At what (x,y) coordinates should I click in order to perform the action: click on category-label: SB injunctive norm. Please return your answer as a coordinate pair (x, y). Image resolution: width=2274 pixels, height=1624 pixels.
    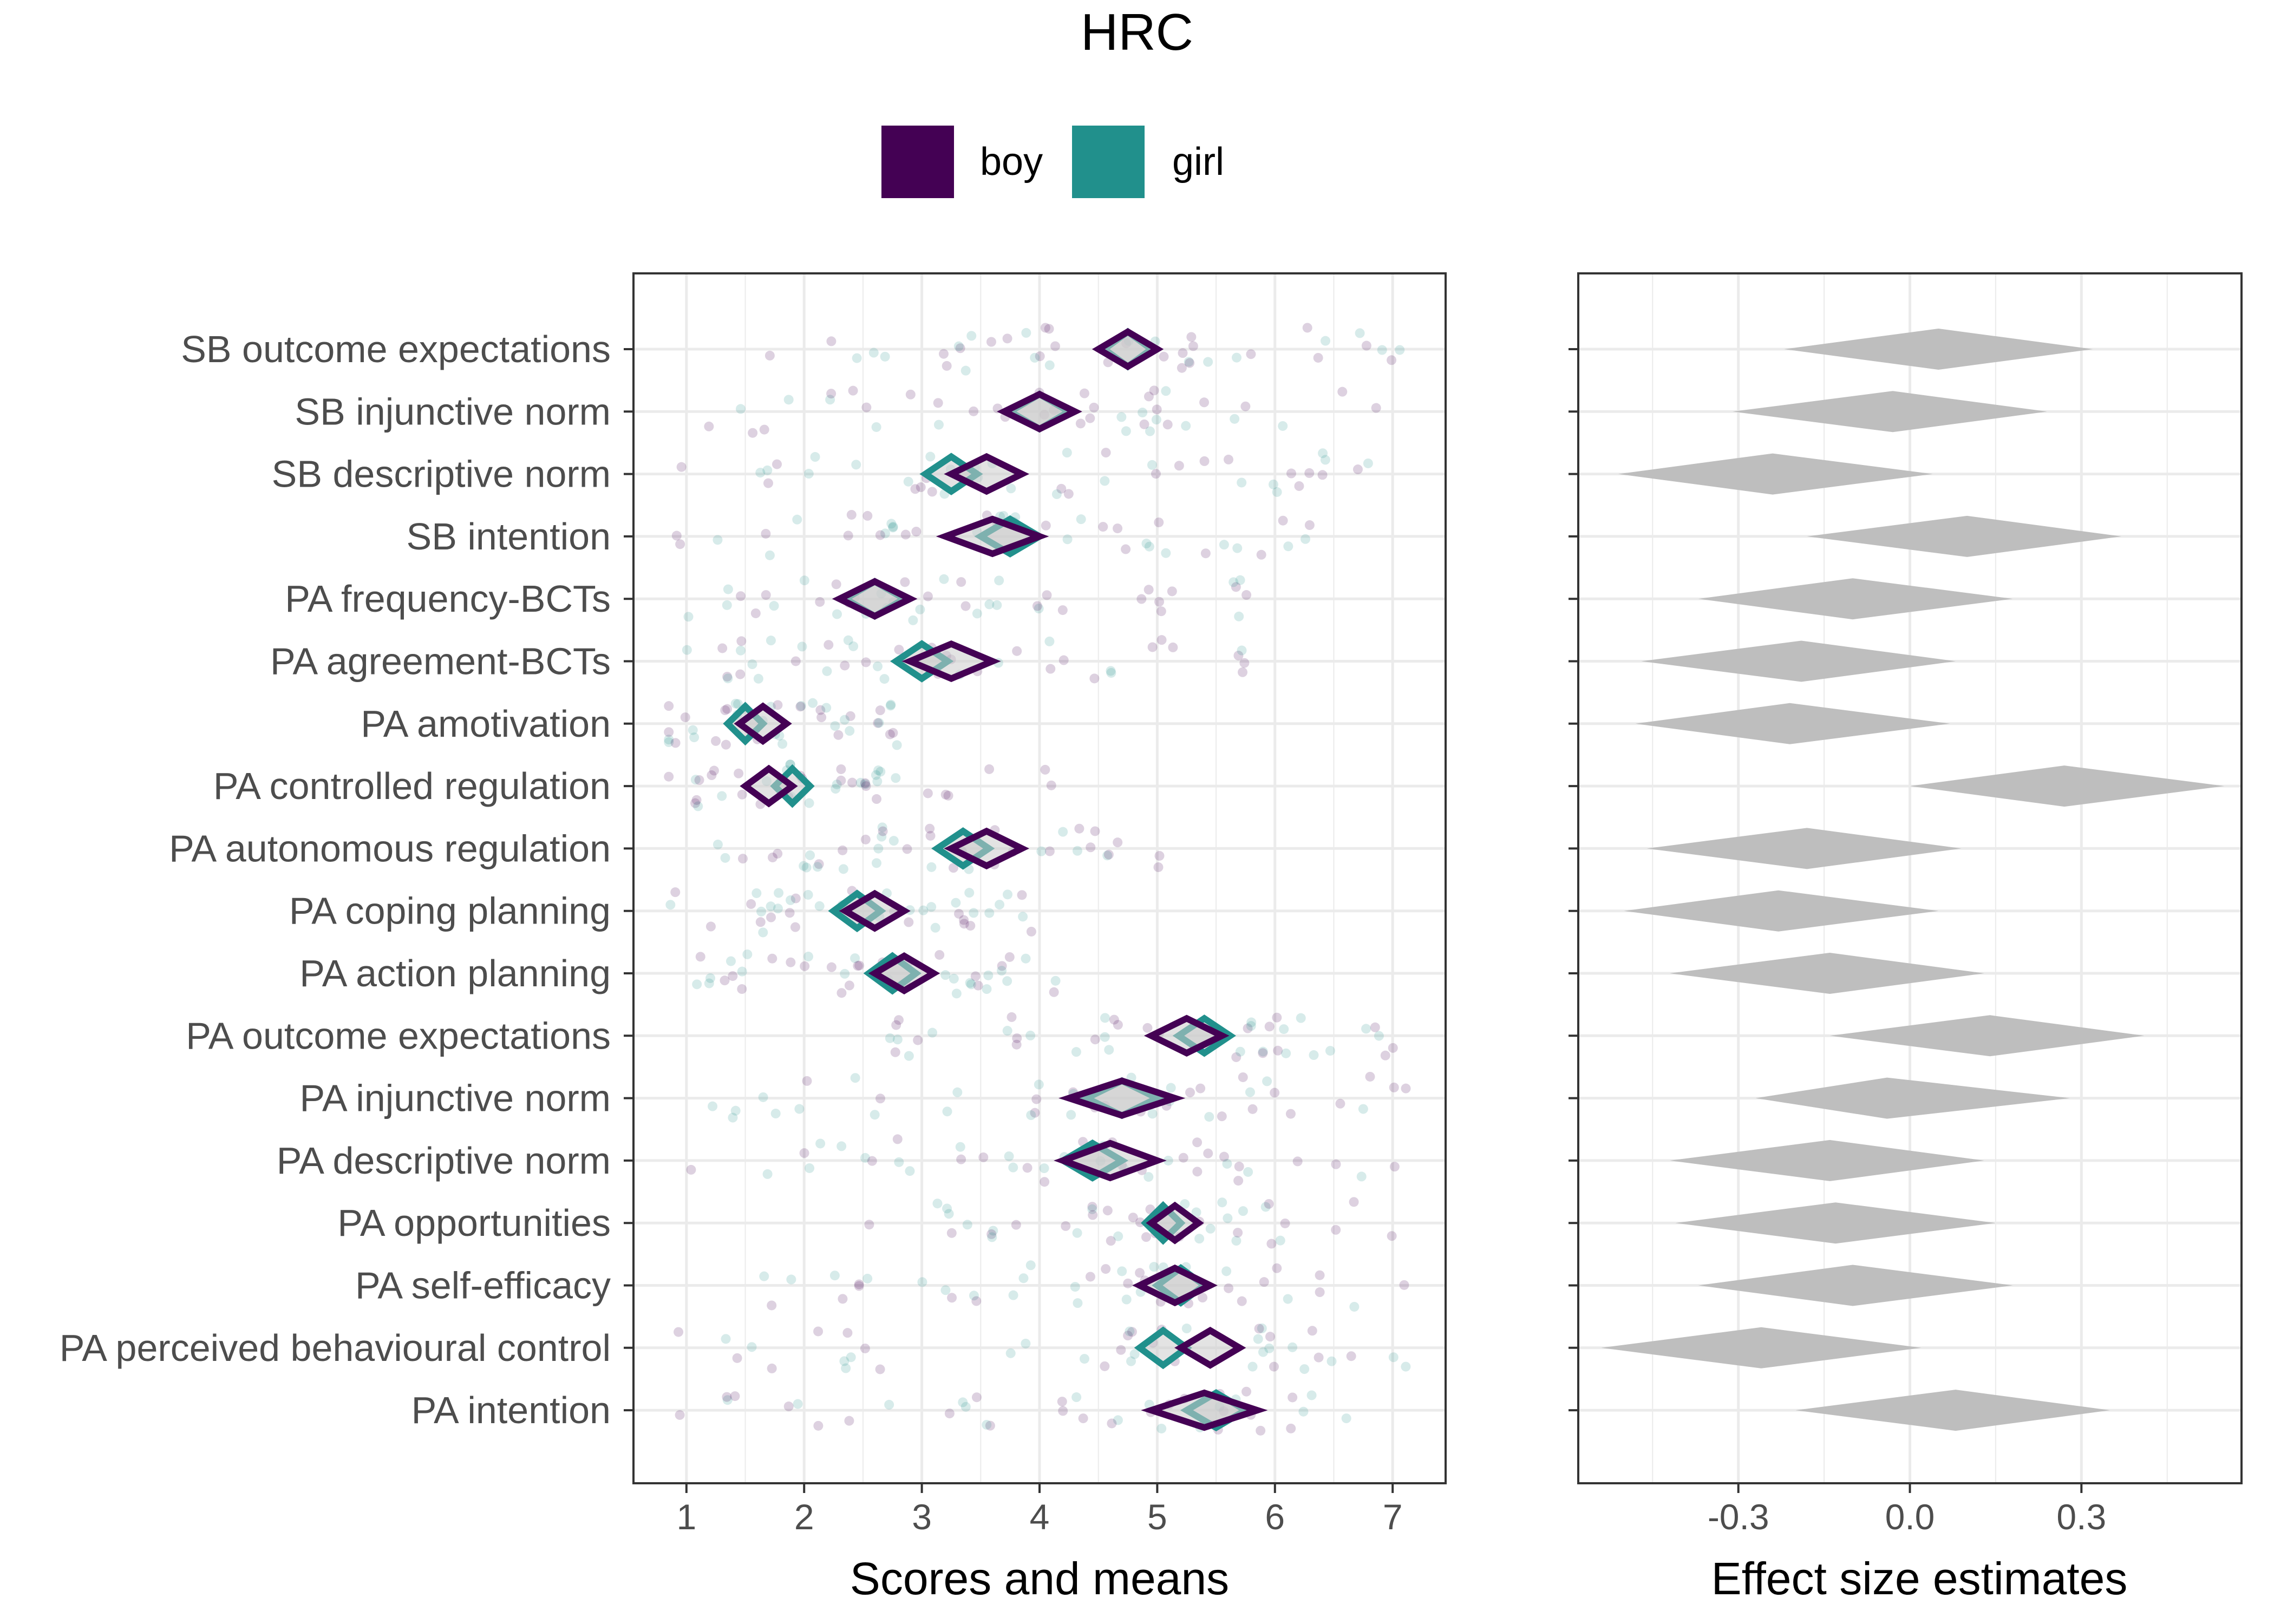
    Looking at the image, I should click on (453, 412).